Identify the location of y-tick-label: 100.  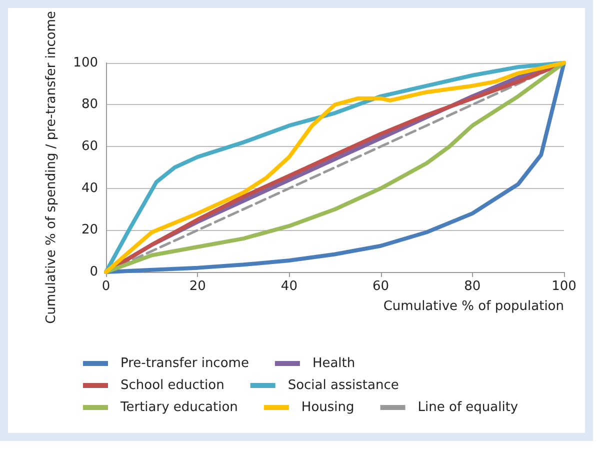
(85, 62).